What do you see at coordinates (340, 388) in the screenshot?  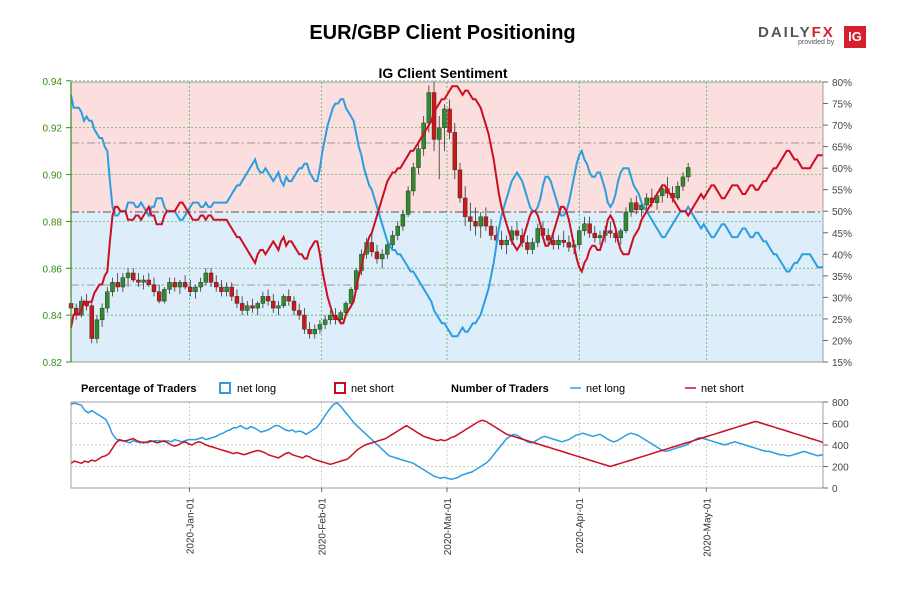 I see `legend-pct-short-swatch` at bounding box center [340, 388].